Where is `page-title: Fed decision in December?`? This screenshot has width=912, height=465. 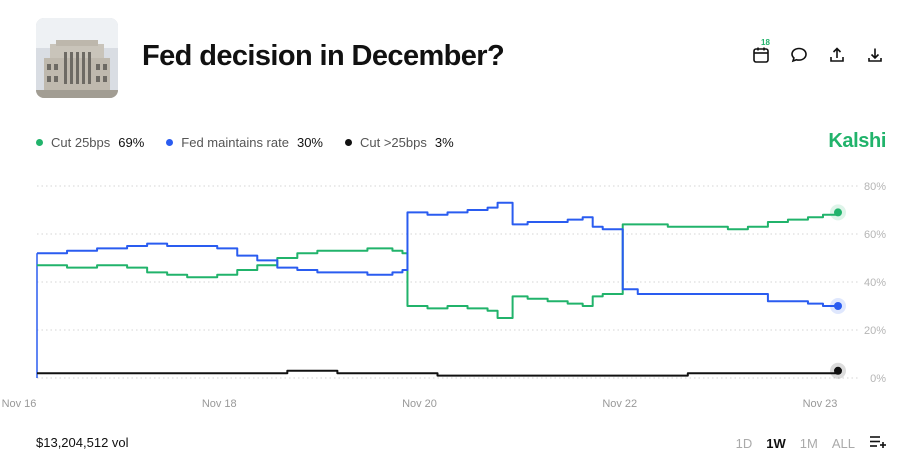 page-title: Fed decision in December? is located at coordinates (323, 56).